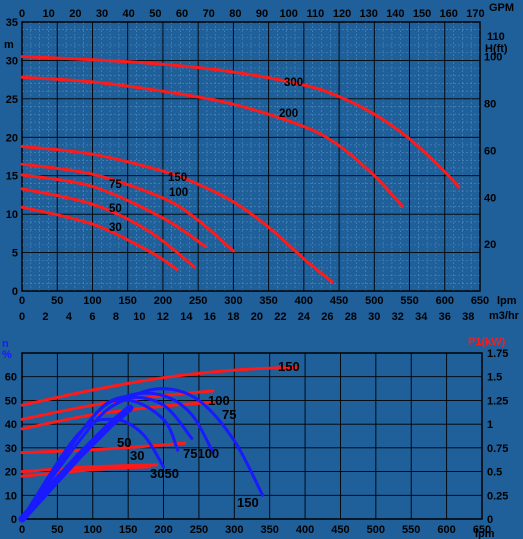  I want to click on bottom-y-tick-kw: 0.5, so click(494, 473).